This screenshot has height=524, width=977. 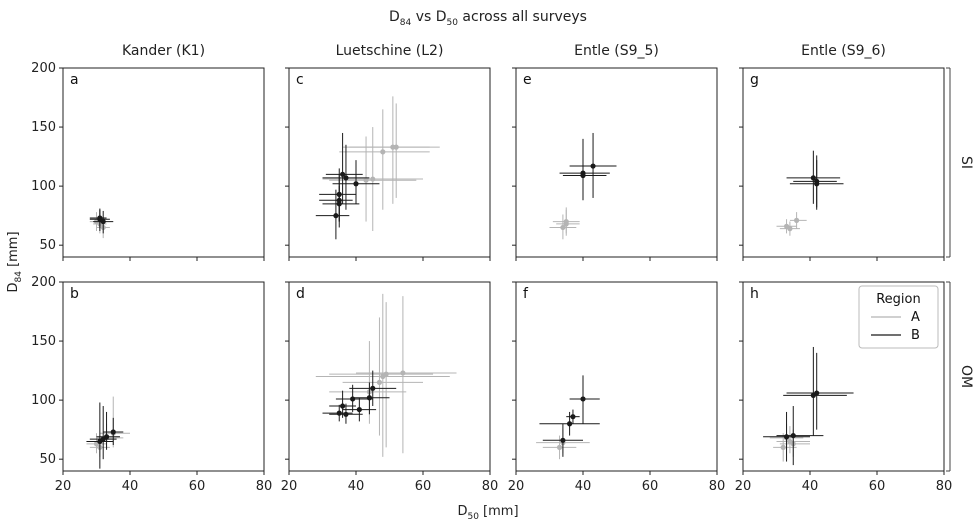 What do you see at coordinates (43, 341) in the screenshot?
I see `y-tick-label-b-150: 150` at bounding box center [43, 341].